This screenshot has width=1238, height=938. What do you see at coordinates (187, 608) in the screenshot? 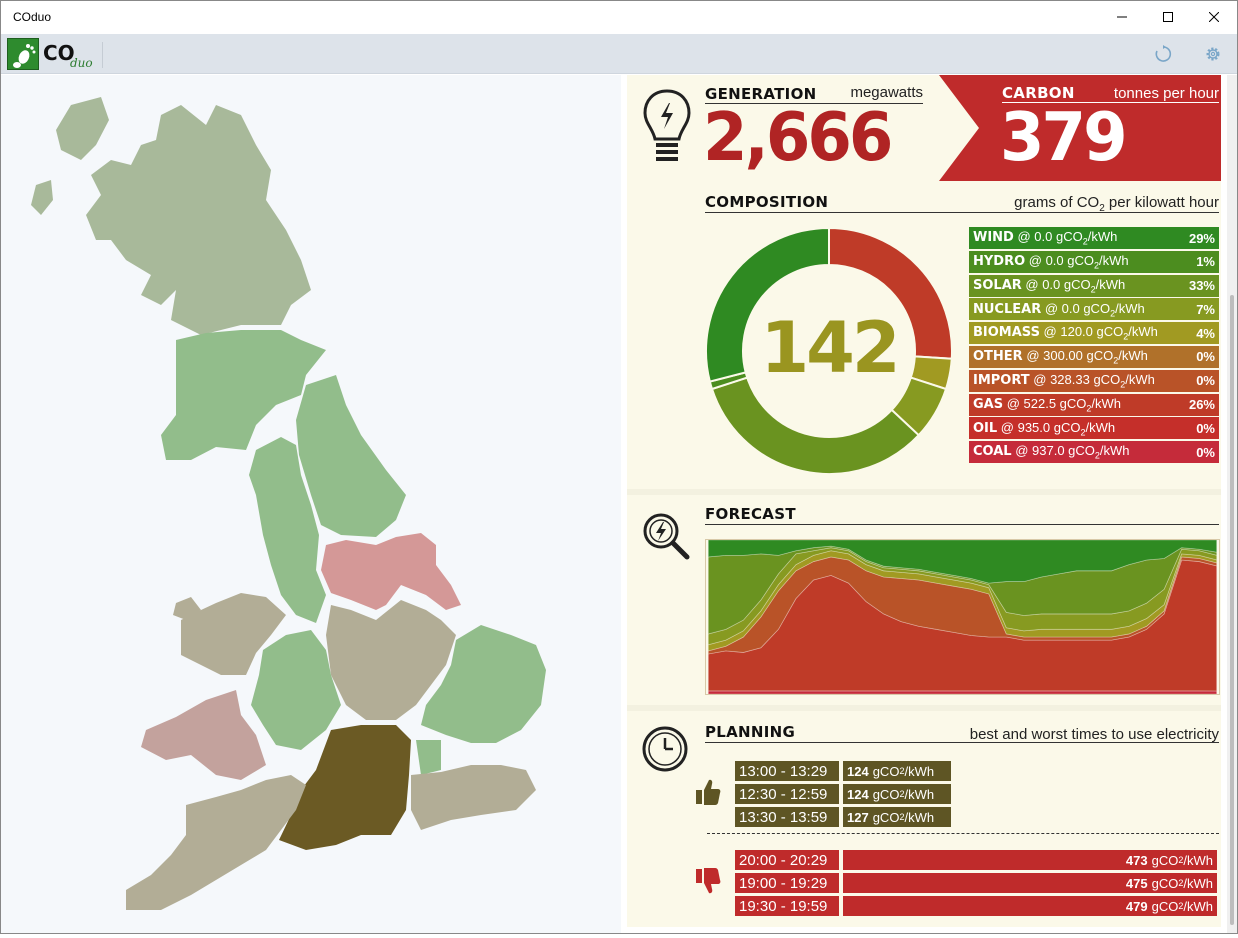
I see `region-anglesey` at bounding box center [187, 608].